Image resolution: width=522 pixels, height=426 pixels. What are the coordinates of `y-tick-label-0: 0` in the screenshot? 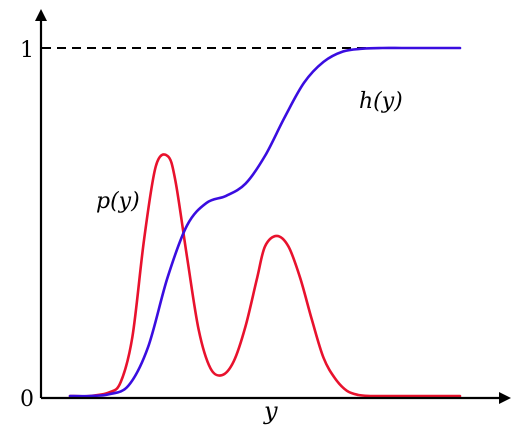 It's located at (27, 399).